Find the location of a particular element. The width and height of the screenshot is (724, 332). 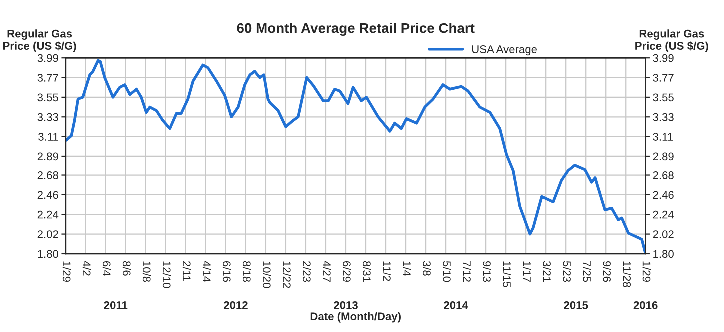

y-tick-label: 2.02 is located at coordinates (48, 234).